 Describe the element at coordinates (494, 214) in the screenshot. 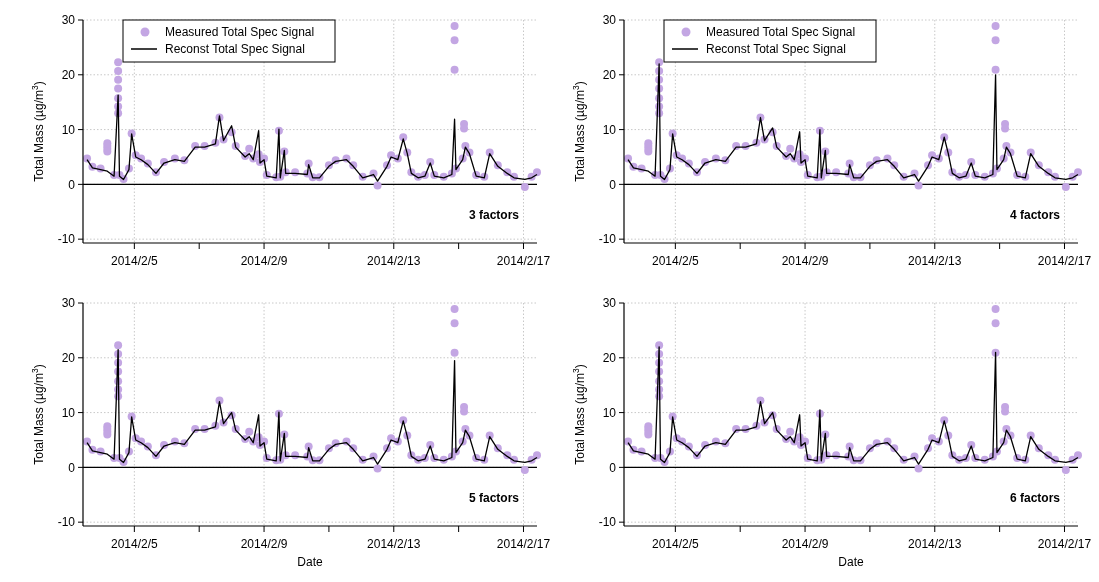

I see `annotation: 3 factors` at that location.